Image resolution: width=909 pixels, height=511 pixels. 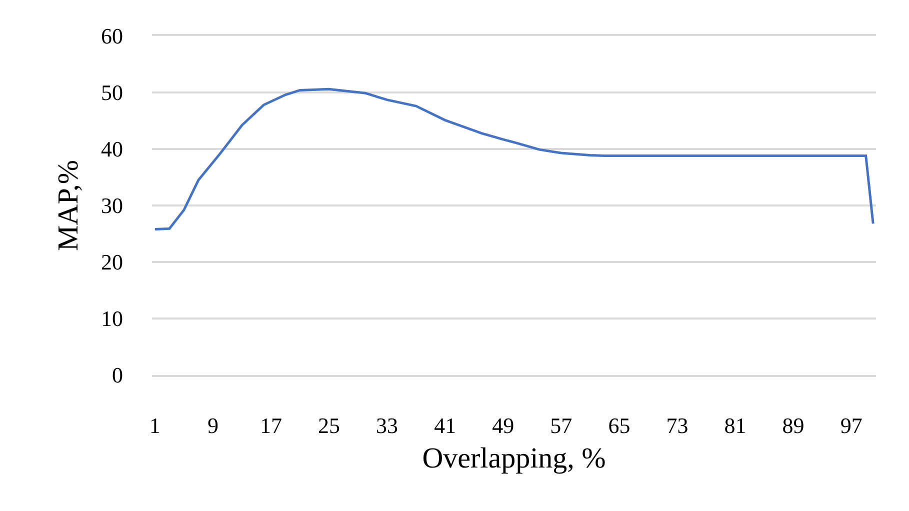 What do you see at coordinates (445, 425) in the screenshot?
I see `x-tick-label: 41` at bounding box center [445, 425].